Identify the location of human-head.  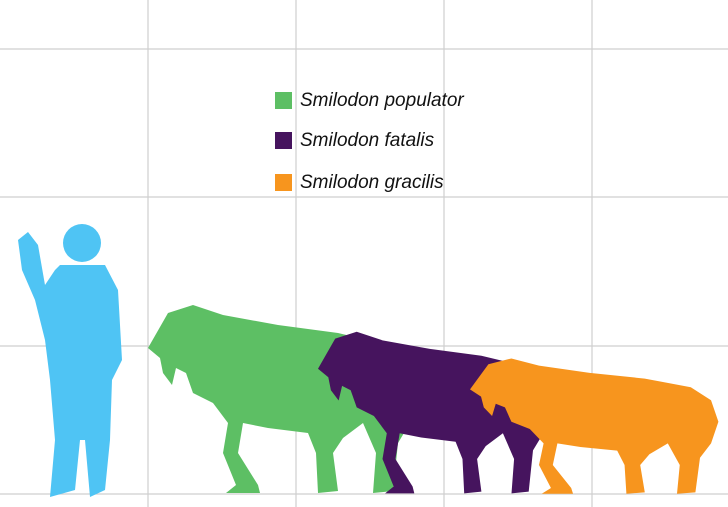
(82, 243).